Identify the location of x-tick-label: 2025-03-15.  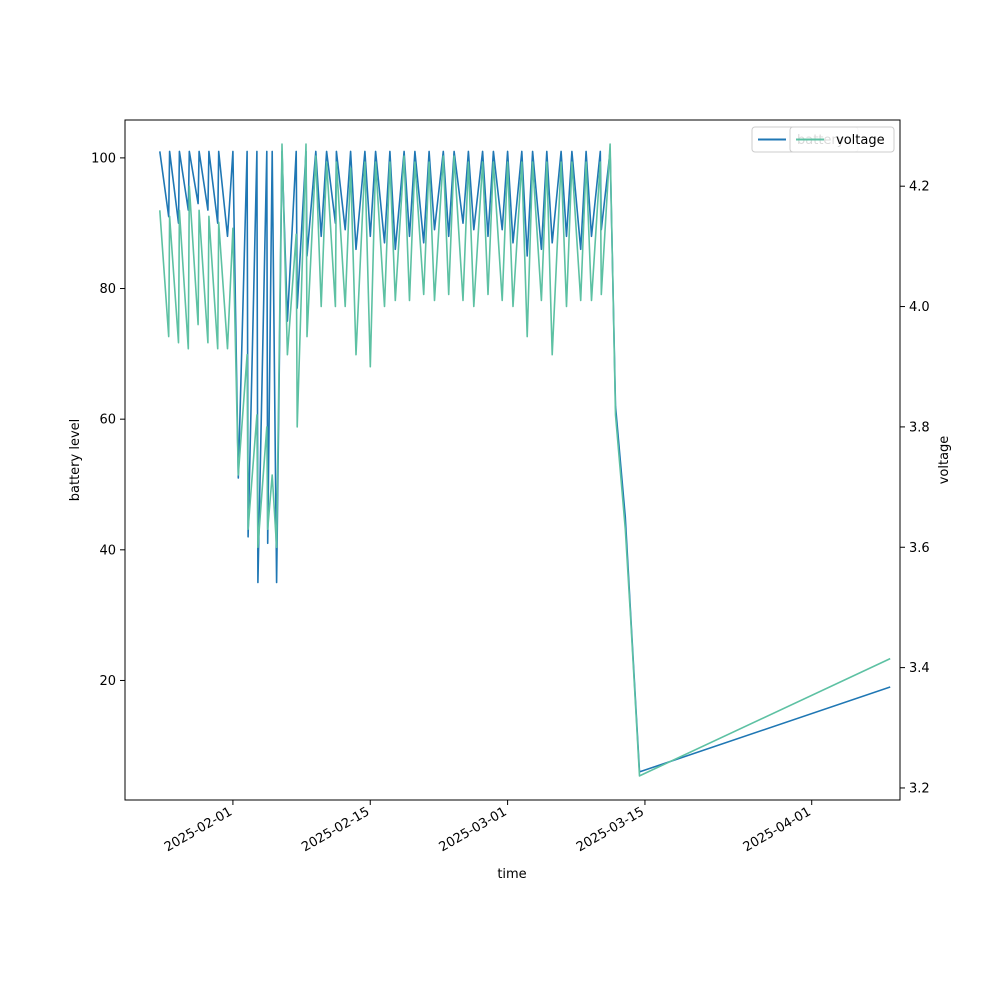
(610, 829).